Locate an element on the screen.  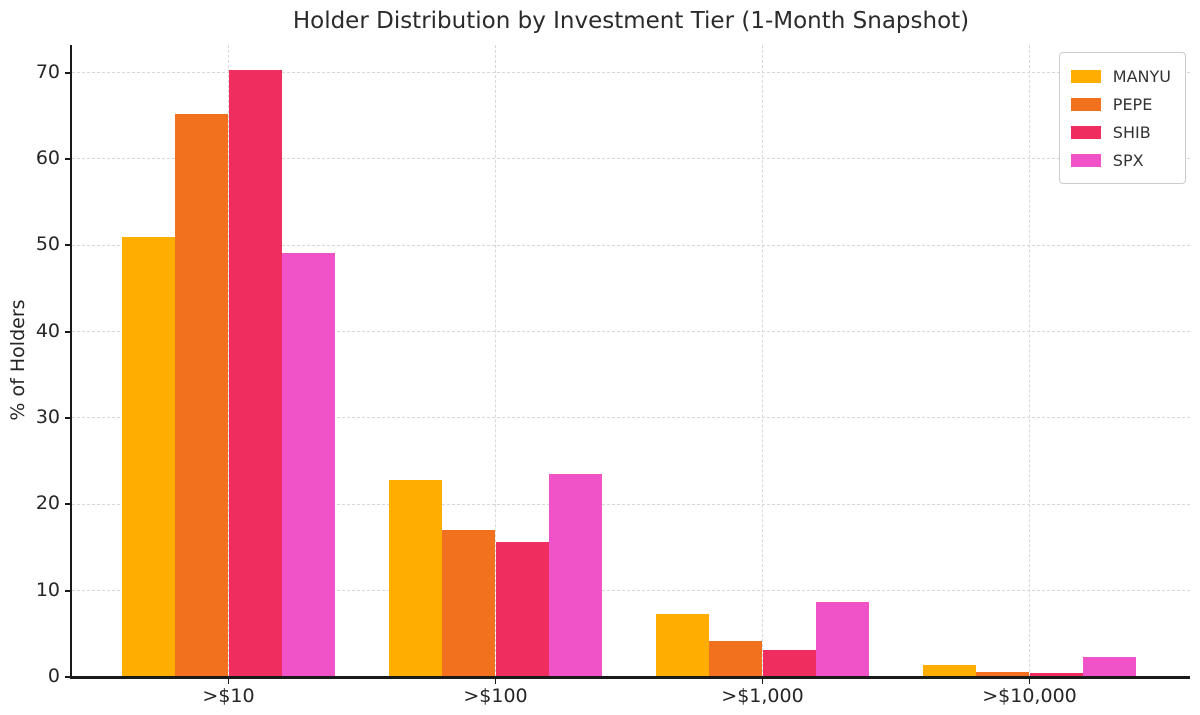
y-tick-label: 30 is located at coordinates (47, 416).